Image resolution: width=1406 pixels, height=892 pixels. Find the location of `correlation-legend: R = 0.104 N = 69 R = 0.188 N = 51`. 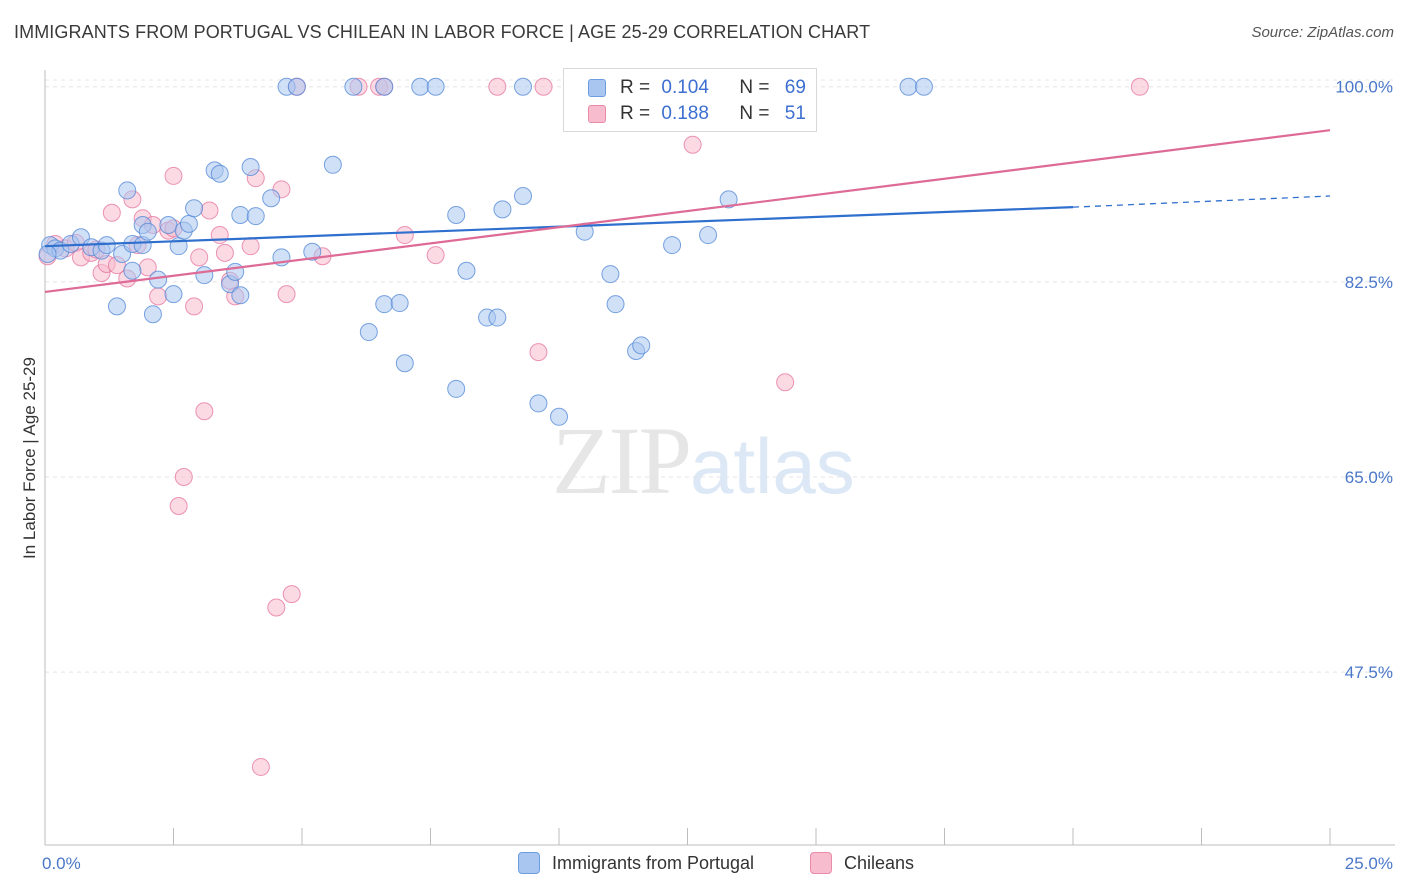

correlation-legend: R = 0.104 N = 69 R = 0.188 N = 51 is located at coordinates (690, 100).